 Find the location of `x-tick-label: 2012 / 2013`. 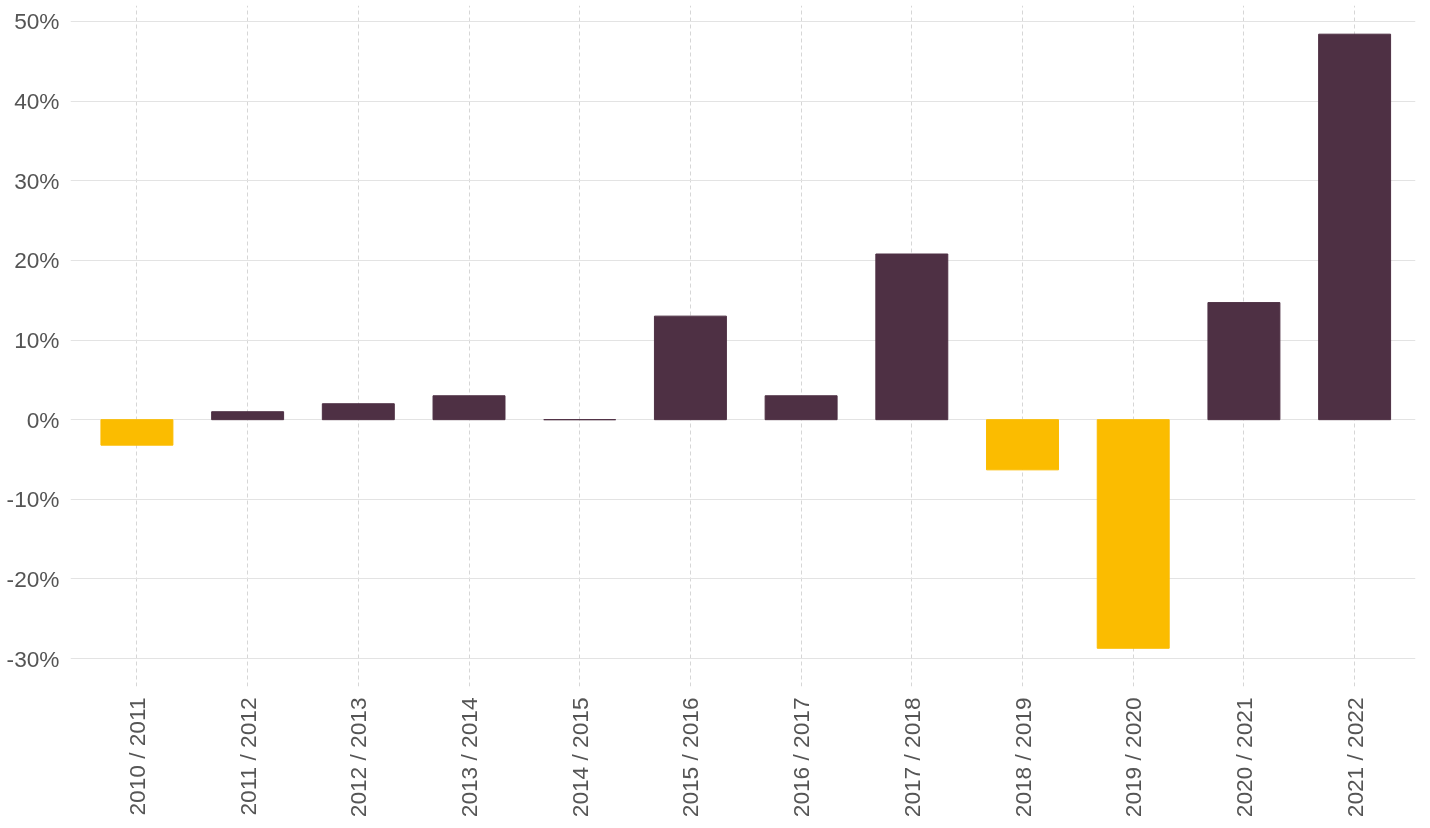

x-tick-label: 2012 / 2013 is located at coordinates (358, 757).